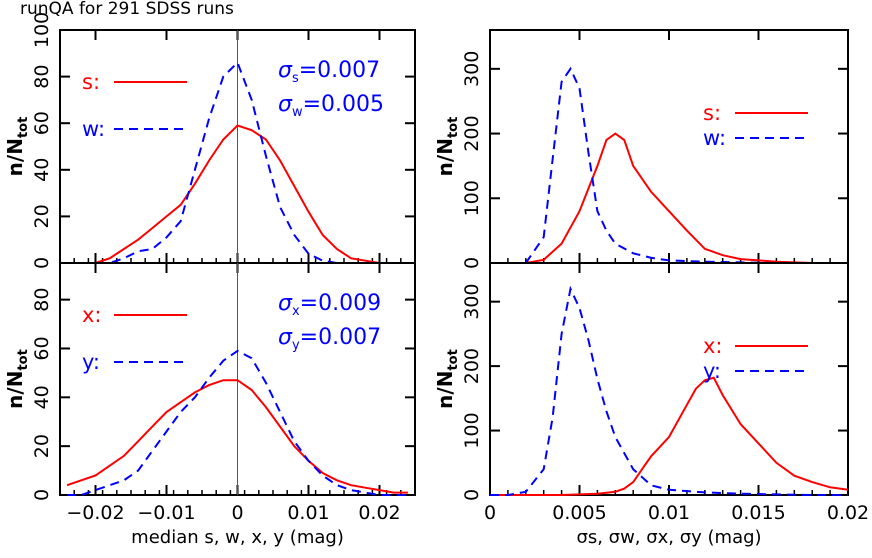  I want to click on figure-title: runQA for 291 SDSS runs, so click(127, 9).